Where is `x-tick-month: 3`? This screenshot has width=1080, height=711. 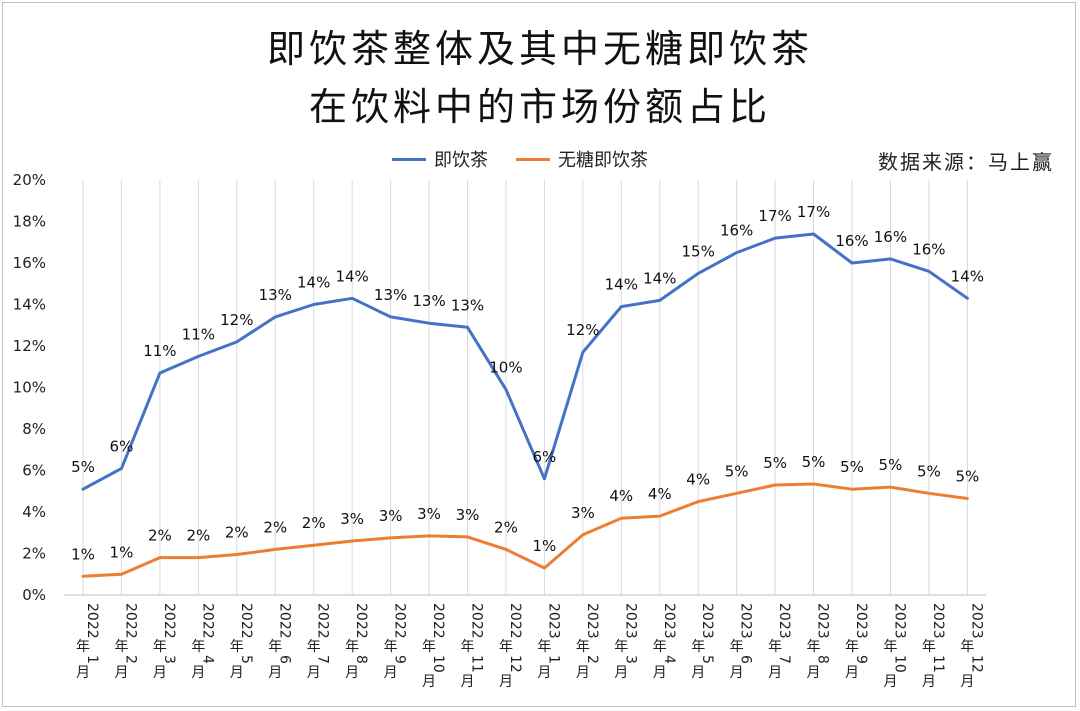 x-tick-month: 3 is located at coordinates (630, 659).